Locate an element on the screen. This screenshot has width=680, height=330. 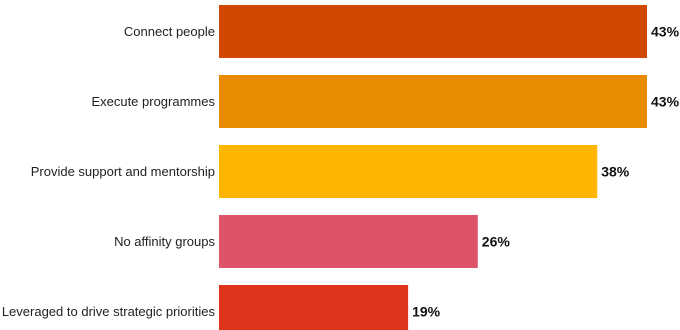
value-label-3: 38% is located at coordinates (615, 172).